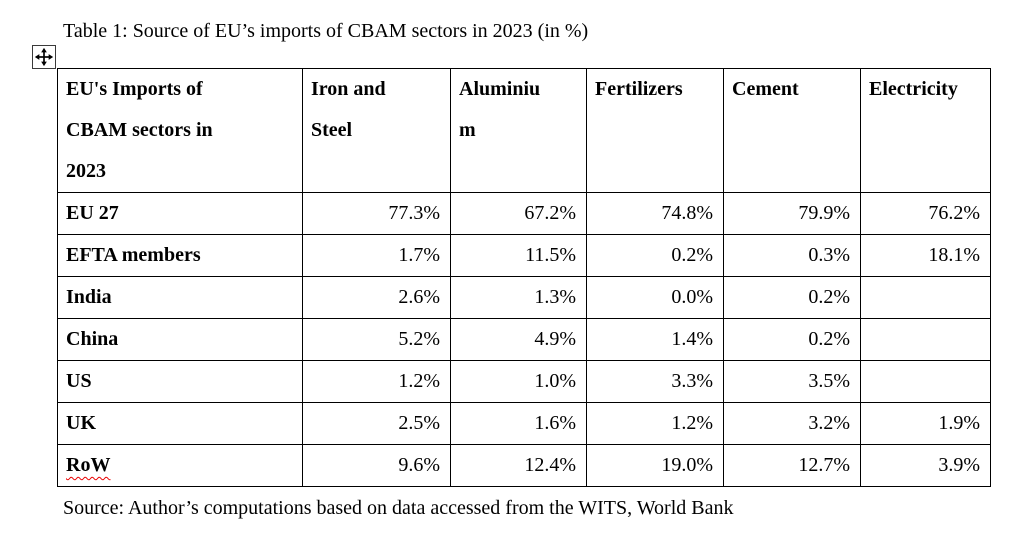  Describe the element at coordinates (518, 465) in the screenshot. I see `value-cell: 12.4%` at that location.